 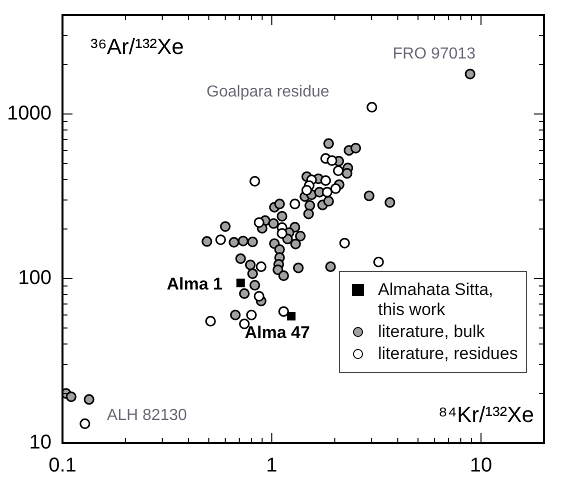 What do you see at coordinates (62, 465) in the screenshot?
I see `x-tick-label: 0.1` at bounding box center [62, 465].